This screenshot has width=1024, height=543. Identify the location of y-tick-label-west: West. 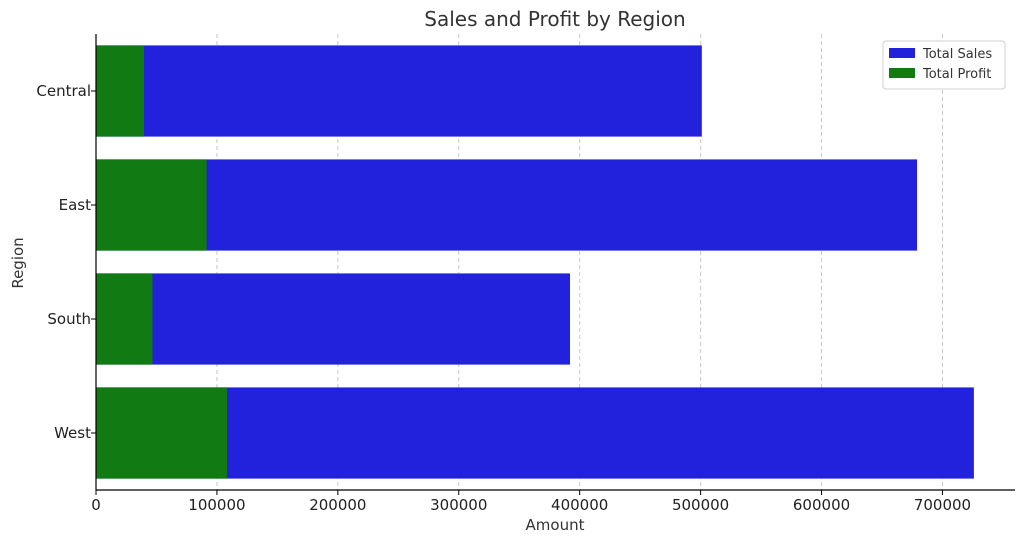
(72, 433).